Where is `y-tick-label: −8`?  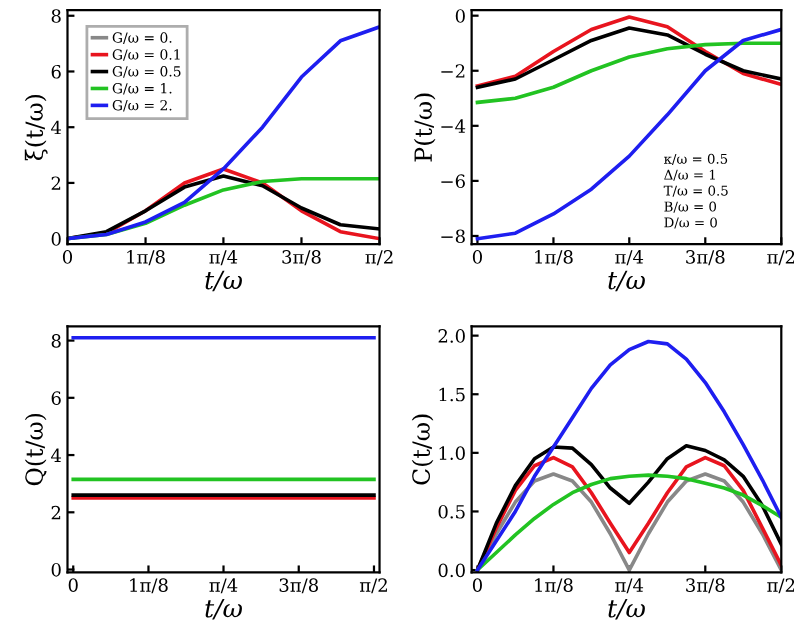 y-tick-label: −8 is located at coordinates (453, 236).